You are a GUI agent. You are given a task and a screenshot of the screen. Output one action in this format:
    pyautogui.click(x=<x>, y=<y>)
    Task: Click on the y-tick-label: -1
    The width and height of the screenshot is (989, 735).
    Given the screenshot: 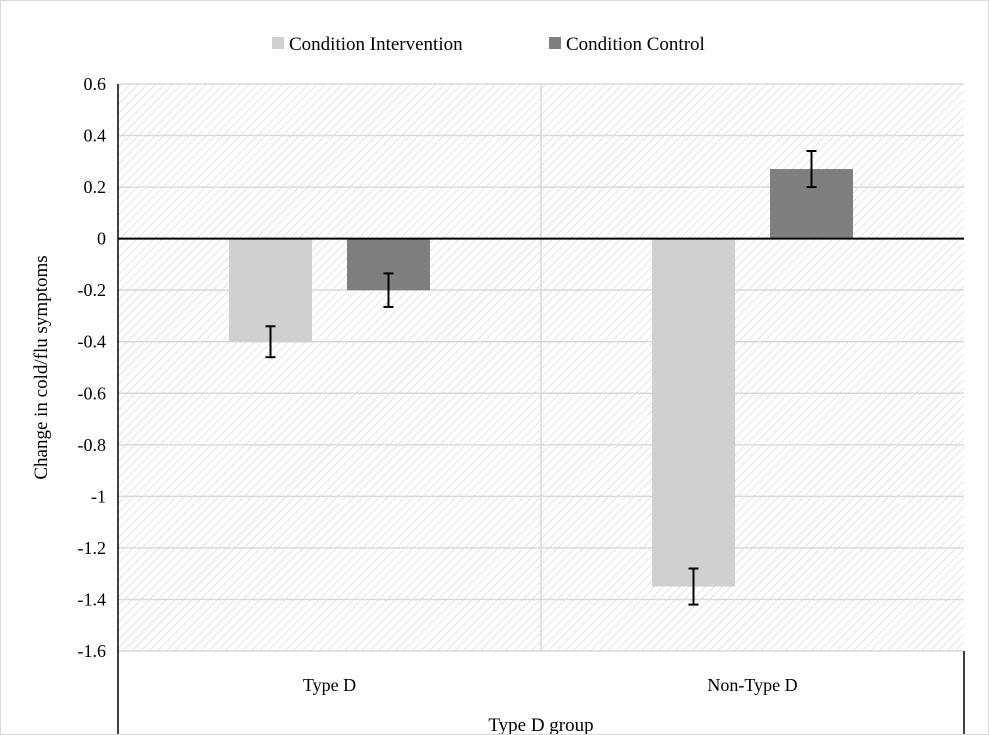 What is the action you would take?
    pyautogui.click(x=98, y=496)
    